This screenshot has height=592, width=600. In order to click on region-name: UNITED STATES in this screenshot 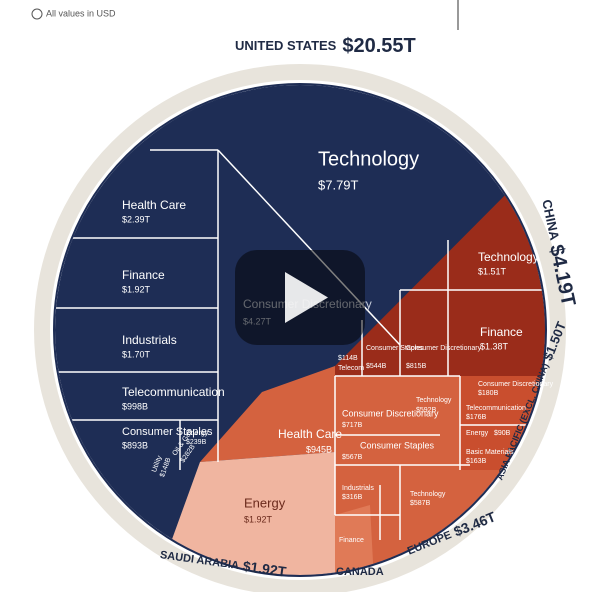, I will do `click(286, 45)`.